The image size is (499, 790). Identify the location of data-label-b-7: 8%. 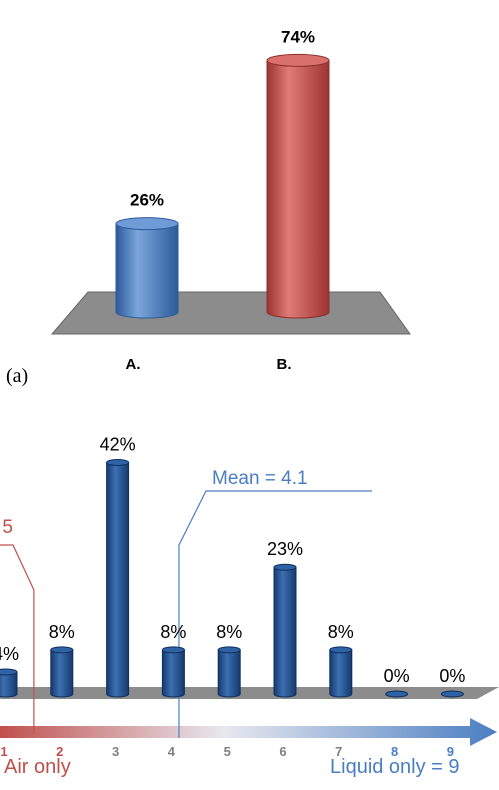
(341, 632).